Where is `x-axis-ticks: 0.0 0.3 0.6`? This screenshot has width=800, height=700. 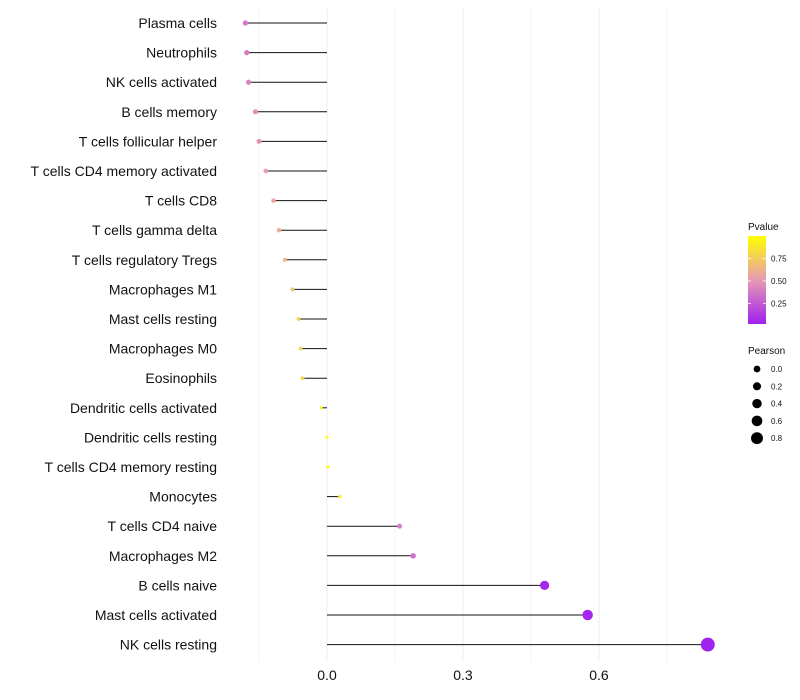 x-axis-ticks: 0.0 0.3 0.6 is located at coordinates (463, 675).